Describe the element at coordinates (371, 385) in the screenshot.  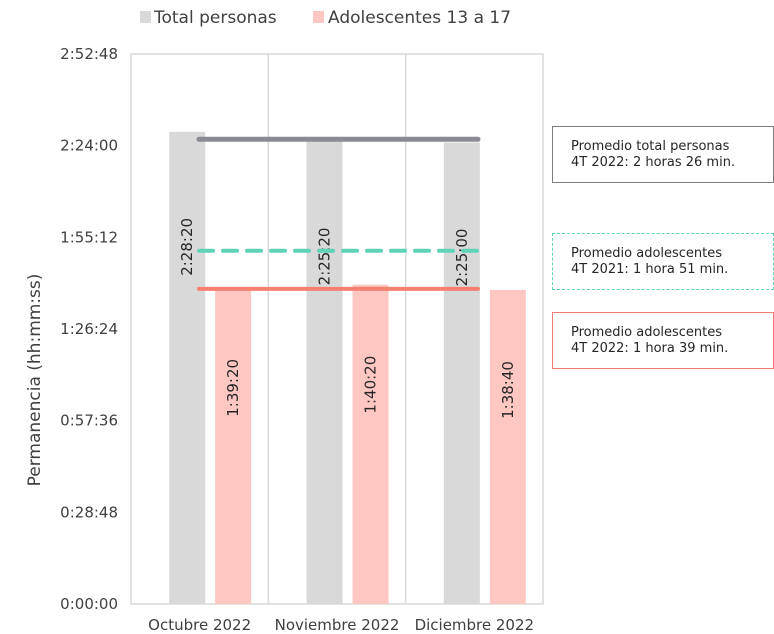
I see `bar-data-label: 1:40:20` at that location.